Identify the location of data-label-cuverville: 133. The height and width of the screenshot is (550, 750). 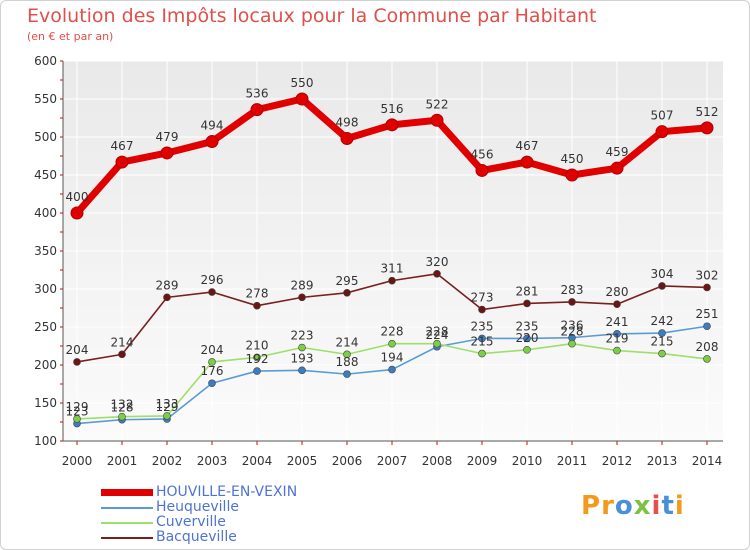
(167, 404).